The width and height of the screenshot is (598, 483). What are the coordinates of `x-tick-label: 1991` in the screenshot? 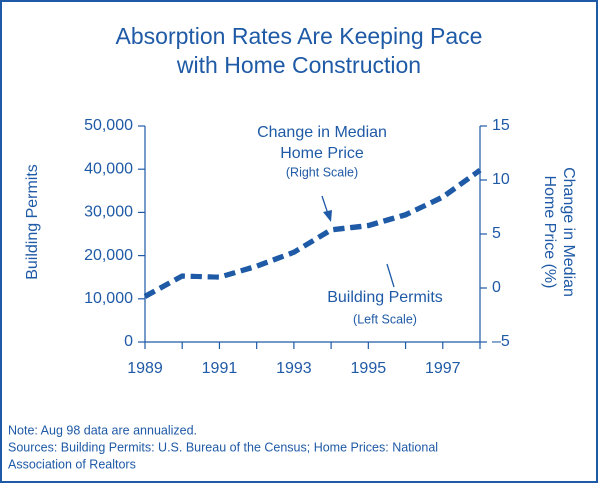 It's located at (220, 368).